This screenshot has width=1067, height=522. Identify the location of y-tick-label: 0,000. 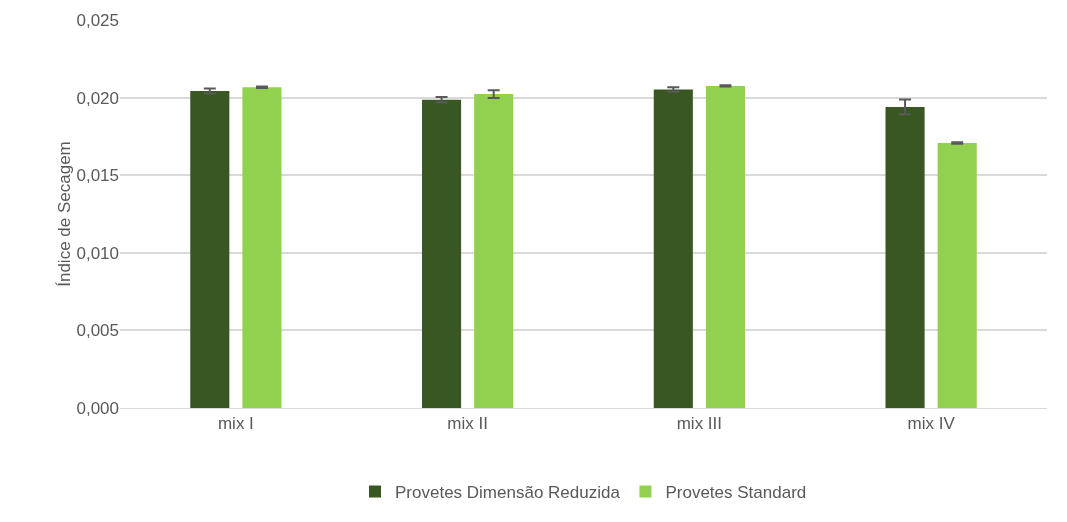
(97, 408).